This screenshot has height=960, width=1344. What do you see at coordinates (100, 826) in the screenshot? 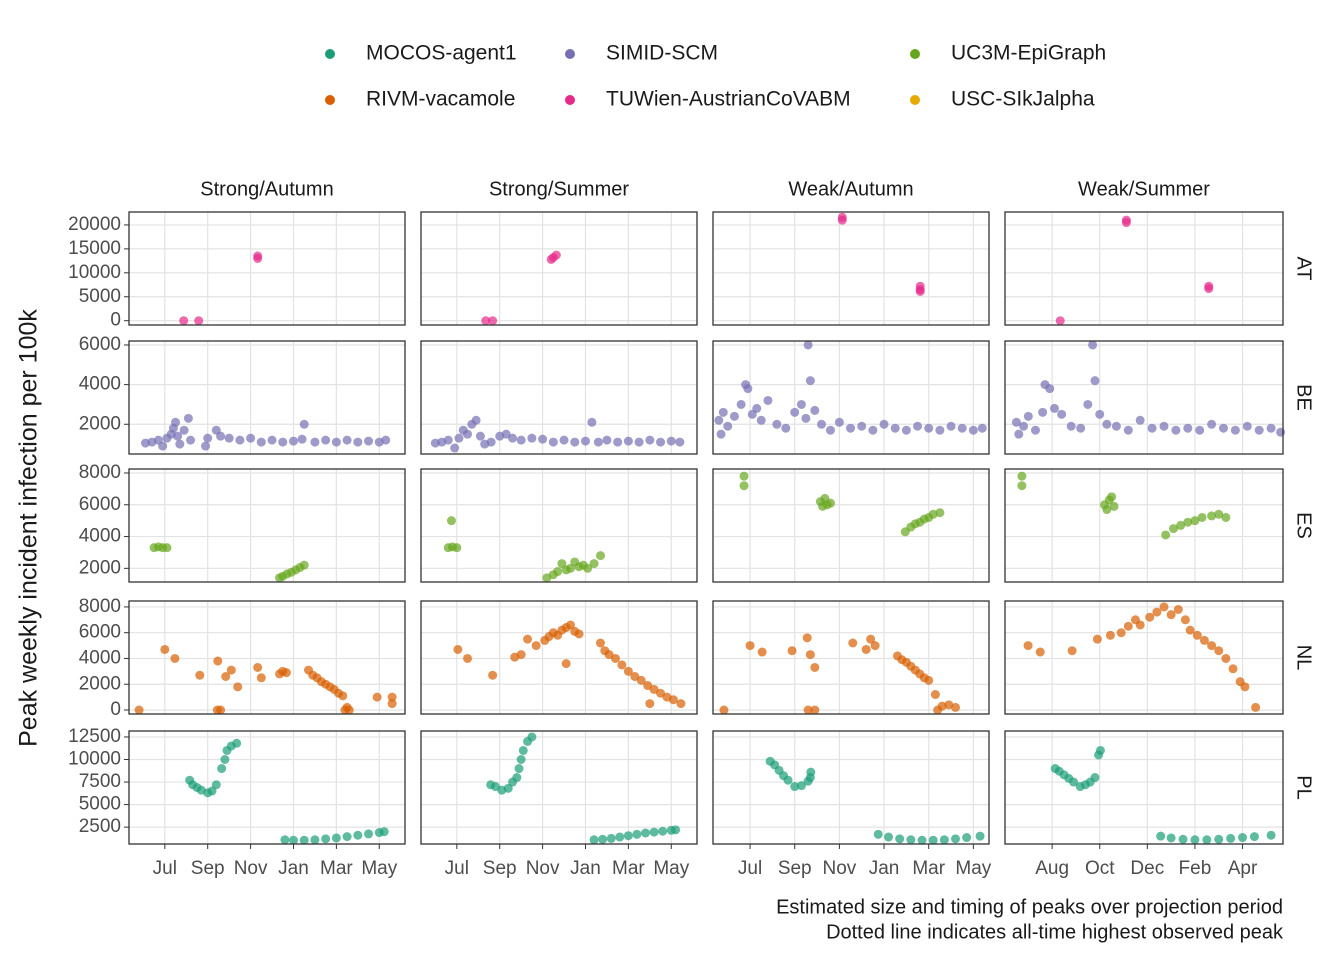
I see `y-tick-label: 2500` at bounding box center [100, 826].